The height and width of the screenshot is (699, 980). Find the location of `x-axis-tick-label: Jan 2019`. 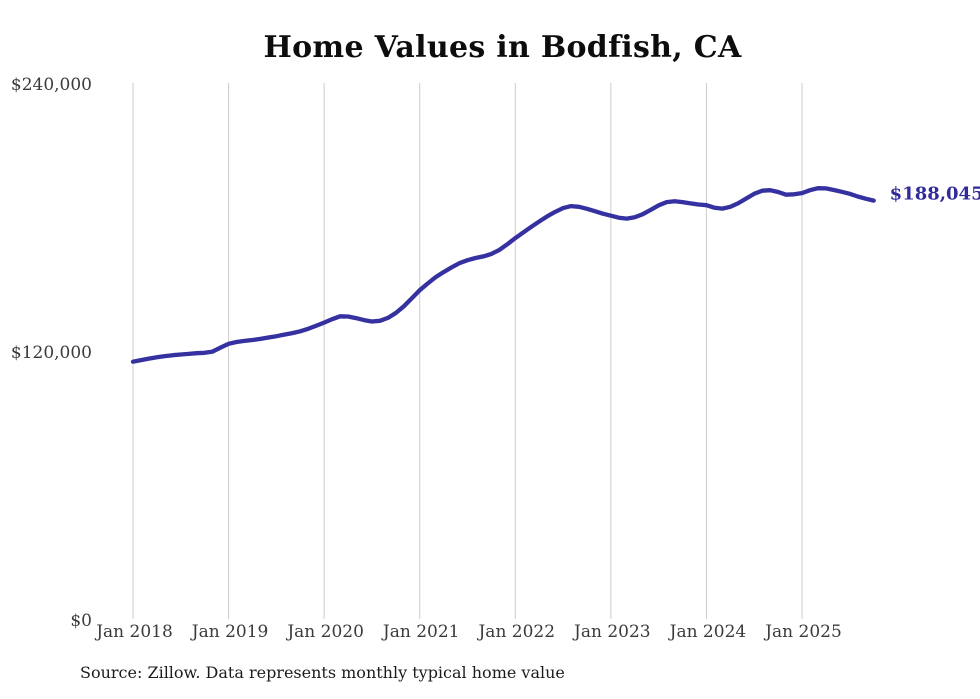

x-axis-tick-label: Jan 2019 is located at coordinates (230, 632).